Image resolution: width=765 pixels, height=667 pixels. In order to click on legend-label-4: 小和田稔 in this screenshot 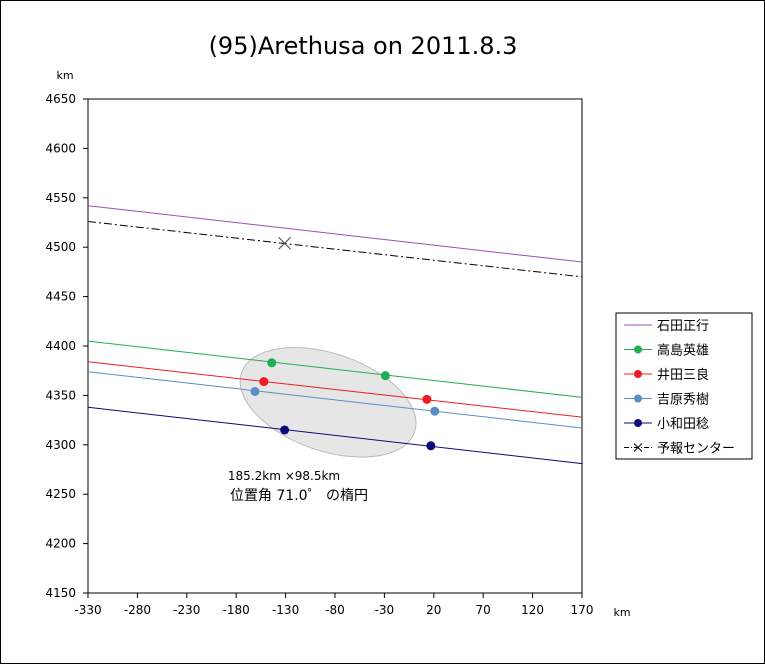, I will do `click(683, 424)`.